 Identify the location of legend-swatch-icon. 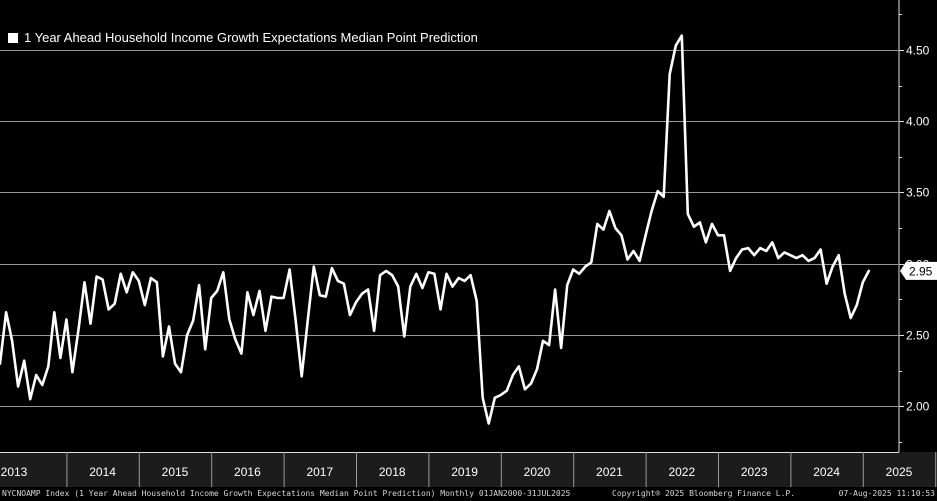
(13, 37).